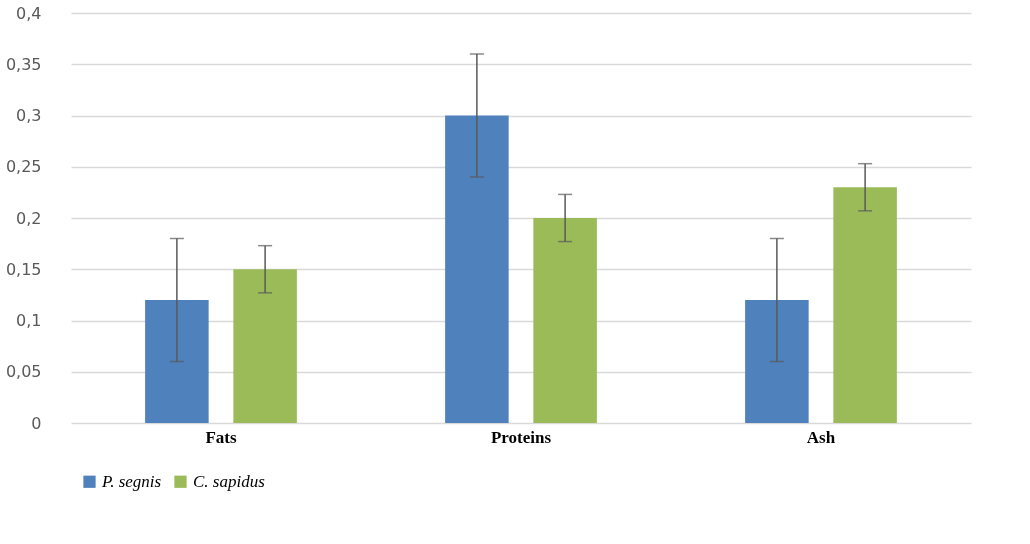 The height and width of the screenshot is (544, 1030). Describe the element at coordinates (221, 437) in the screenshot. I see `x-tick-label: Fats` at that location.